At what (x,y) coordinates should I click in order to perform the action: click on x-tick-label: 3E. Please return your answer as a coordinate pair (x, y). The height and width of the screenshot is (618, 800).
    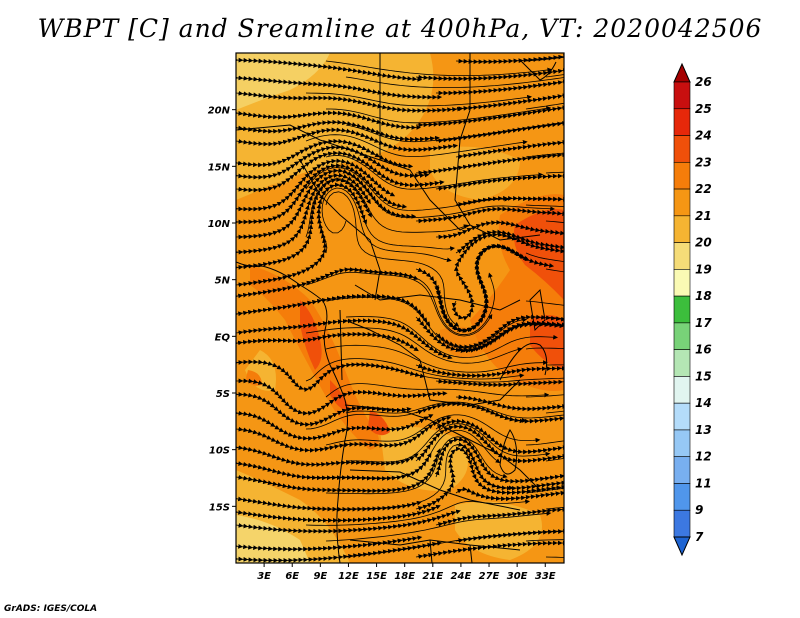
    Looking at the image, I should click on (264, 576).